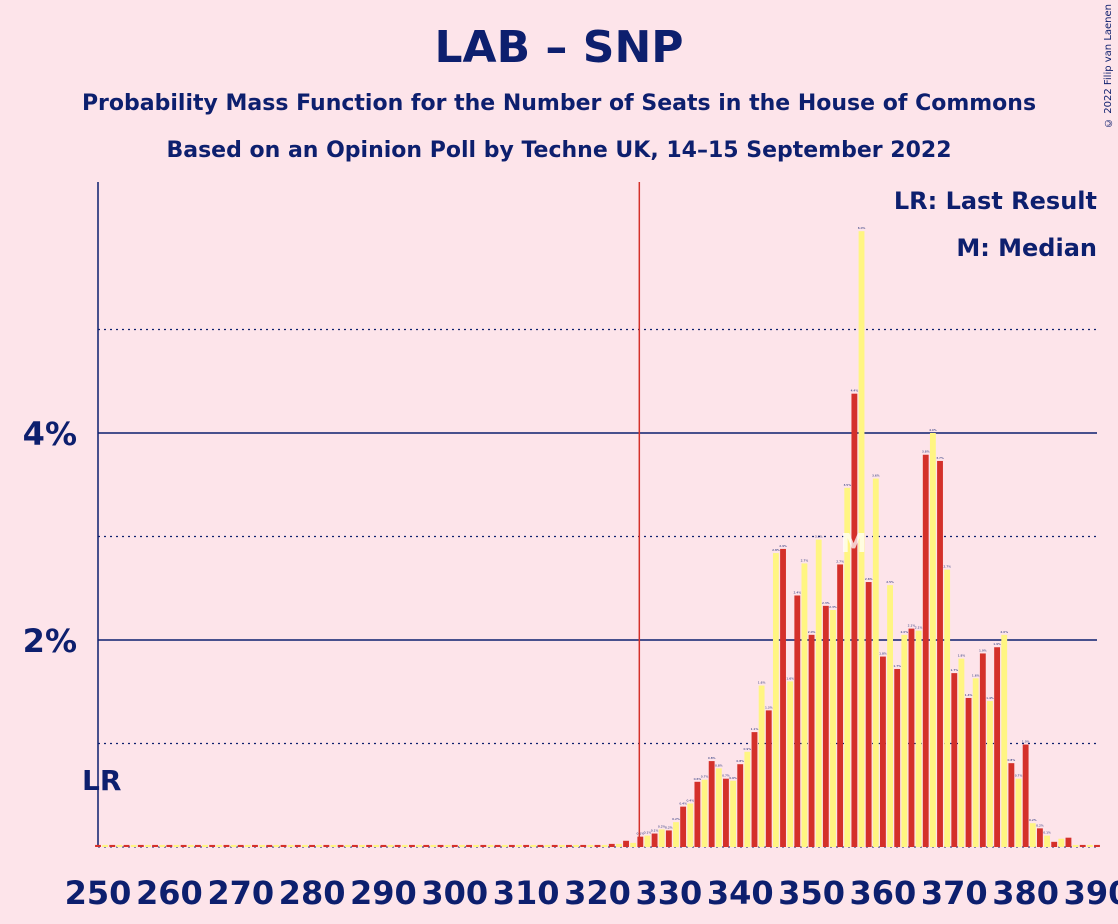 Image resolution: width=1118 pixels, height=924 pixels. Describe the element at coordinates (933, 430) in the screenshot. I see `bar-data-label: 4.0%` at that location.